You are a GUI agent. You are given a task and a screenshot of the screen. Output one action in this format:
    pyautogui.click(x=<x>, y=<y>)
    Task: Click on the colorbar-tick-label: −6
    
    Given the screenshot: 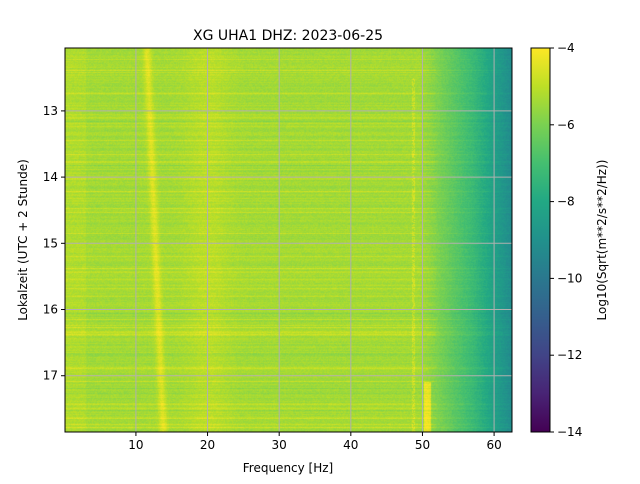 What is the action you would take?
    pyautogui.click(x=566, y=125)
    